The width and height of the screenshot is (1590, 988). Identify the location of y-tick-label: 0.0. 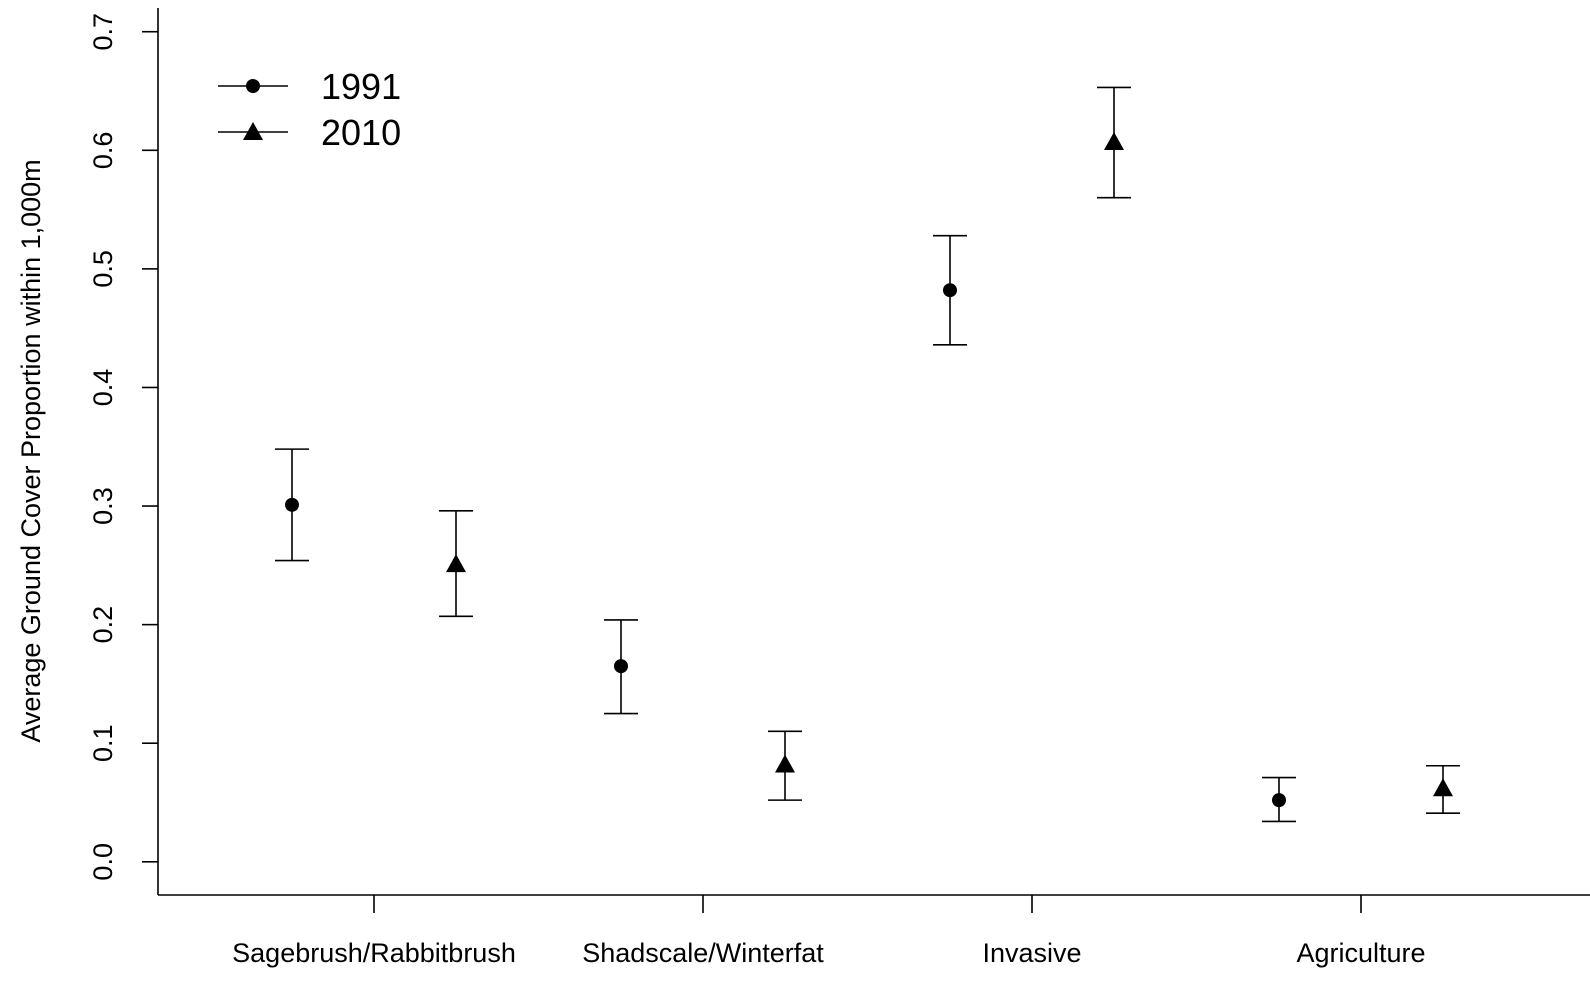
(103, 862).